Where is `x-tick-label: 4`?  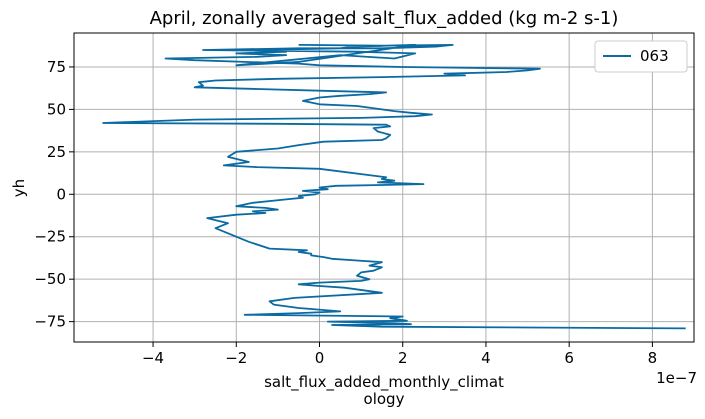
x-tick-label: 4 is located at coordinates (486, 358).